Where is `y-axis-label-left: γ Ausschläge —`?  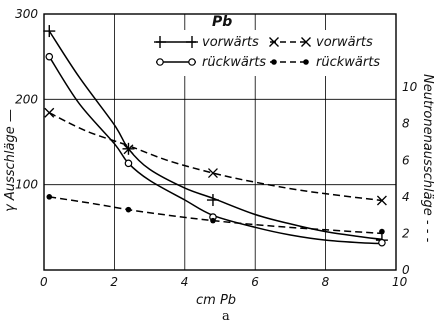 y-axis-label-left: γ Ausschläge — is located at coordinates (10, 160).